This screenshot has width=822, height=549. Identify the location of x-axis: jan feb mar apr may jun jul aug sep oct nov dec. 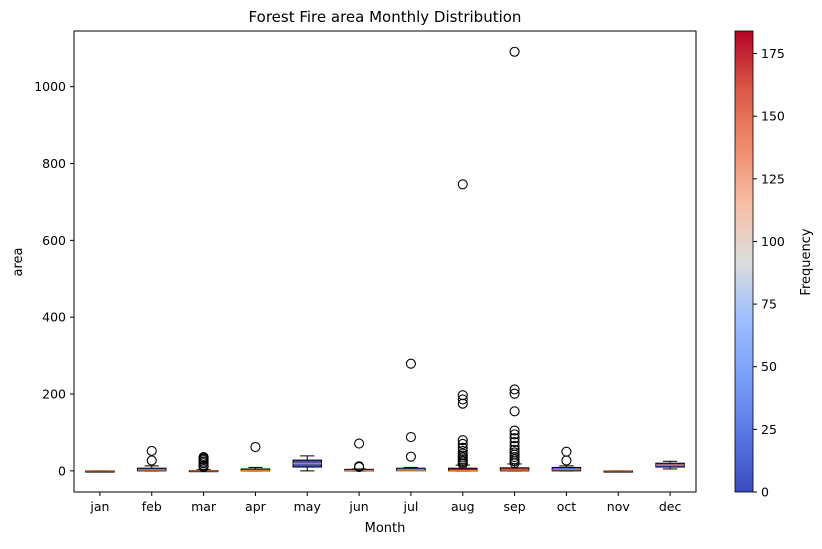
(385, 503).